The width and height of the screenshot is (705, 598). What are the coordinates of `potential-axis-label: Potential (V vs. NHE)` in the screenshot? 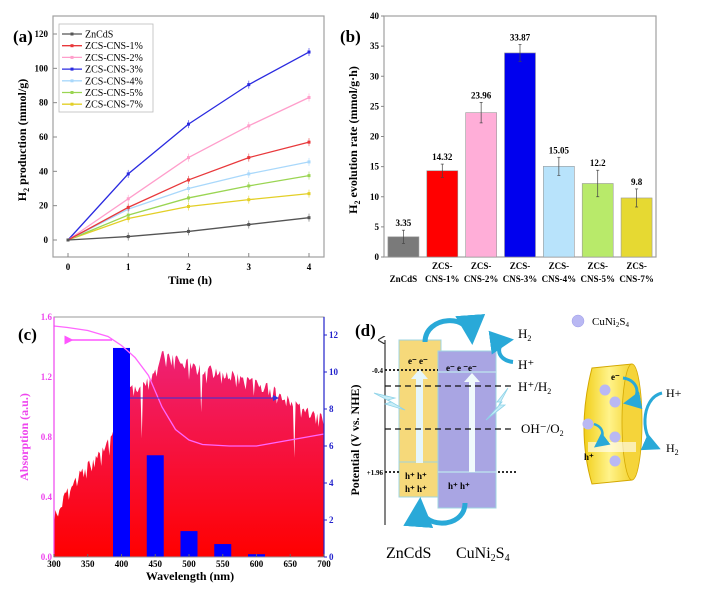 It's located at (355, 439).